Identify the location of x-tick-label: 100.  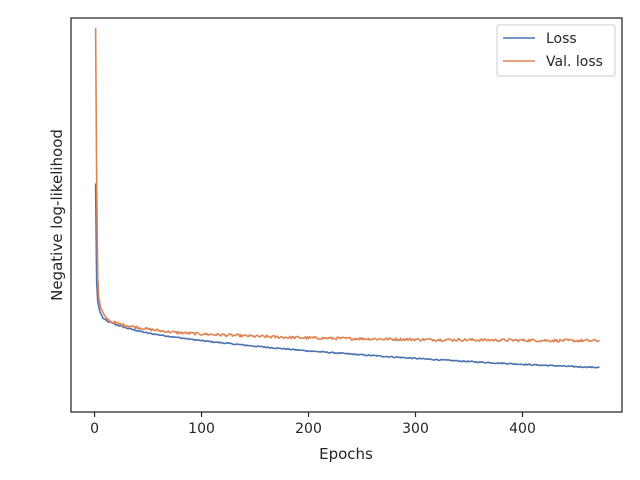
(201, 429).